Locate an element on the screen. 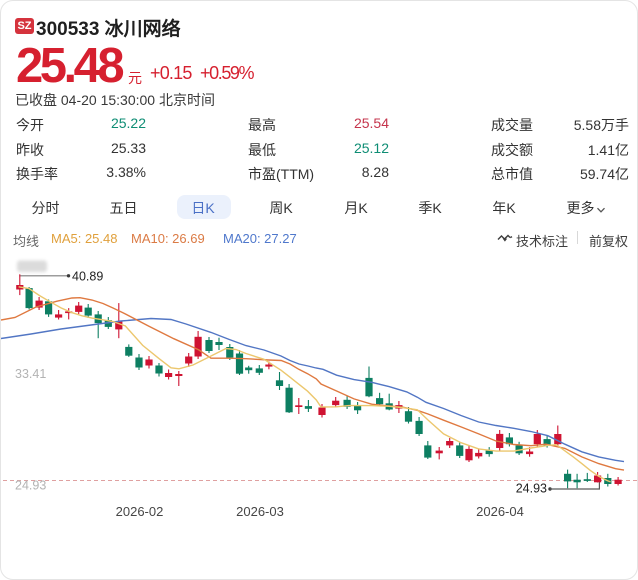  svg-text: 2026-02 is located at coordinates (140, 511).